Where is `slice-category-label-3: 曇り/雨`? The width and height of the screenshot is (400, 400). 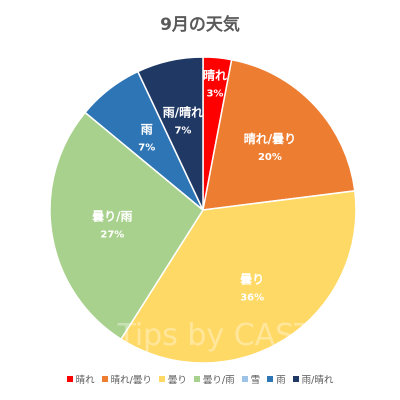 slice-category-label-3: 曇り/雨 is located at coordinates (112, 216).